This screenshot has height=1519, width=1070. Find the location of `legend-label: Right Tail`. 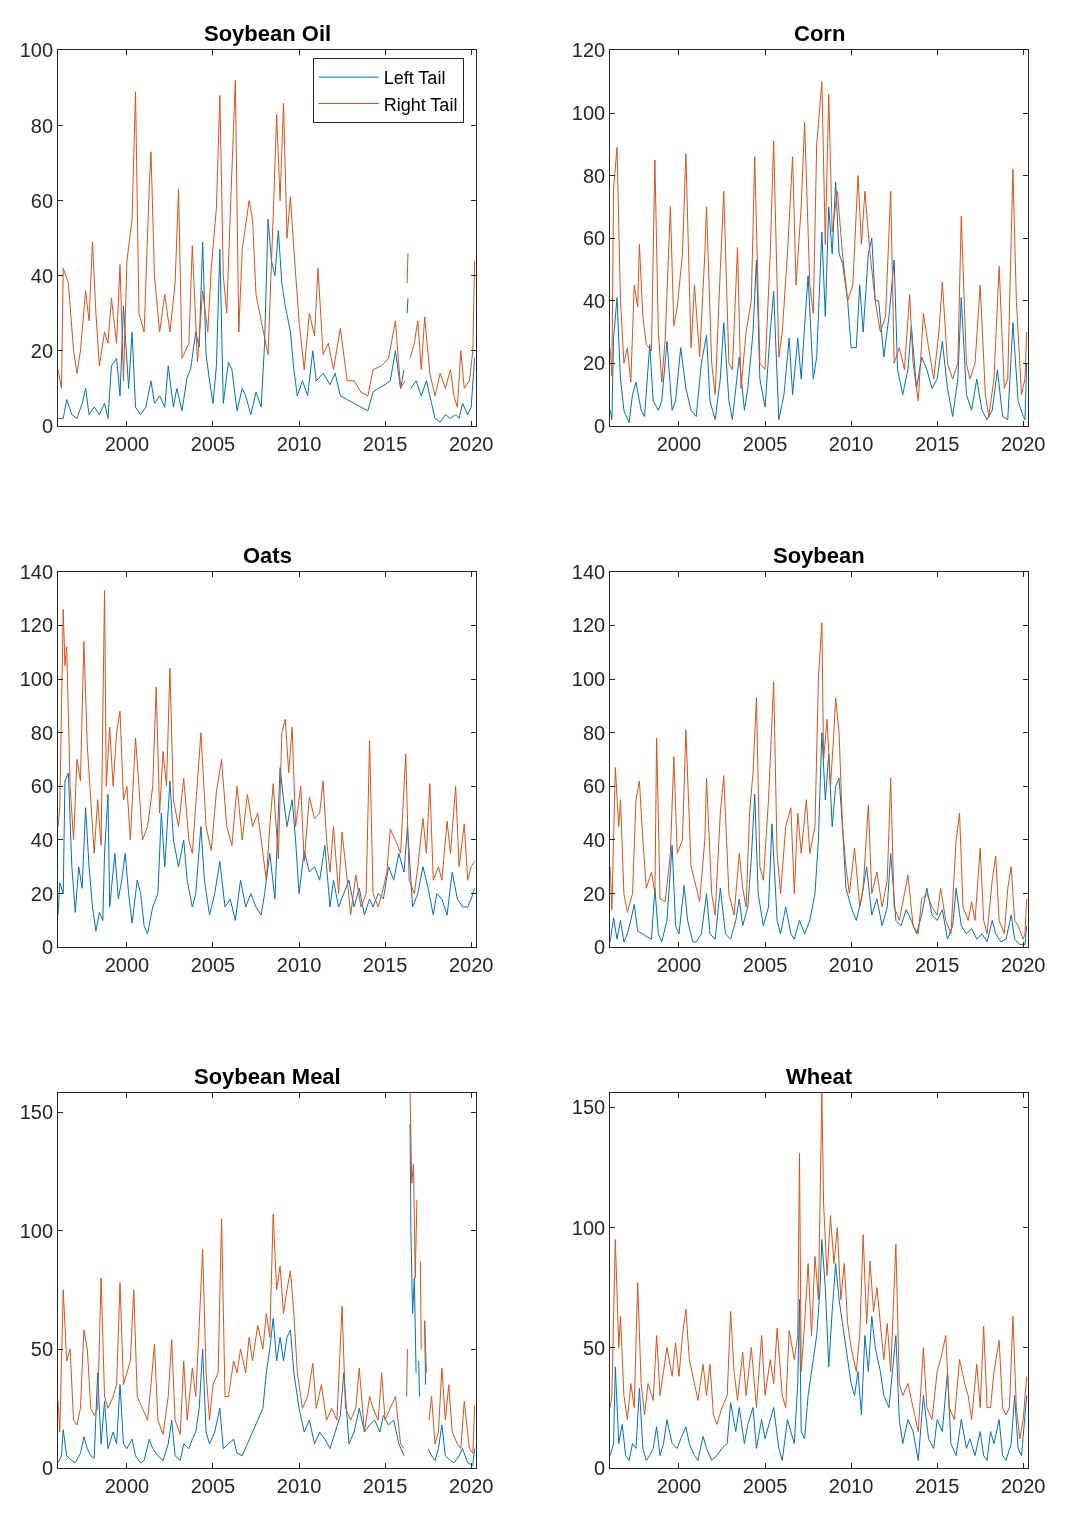

legend-label: Right Tail is located at coordinates (420, 104).